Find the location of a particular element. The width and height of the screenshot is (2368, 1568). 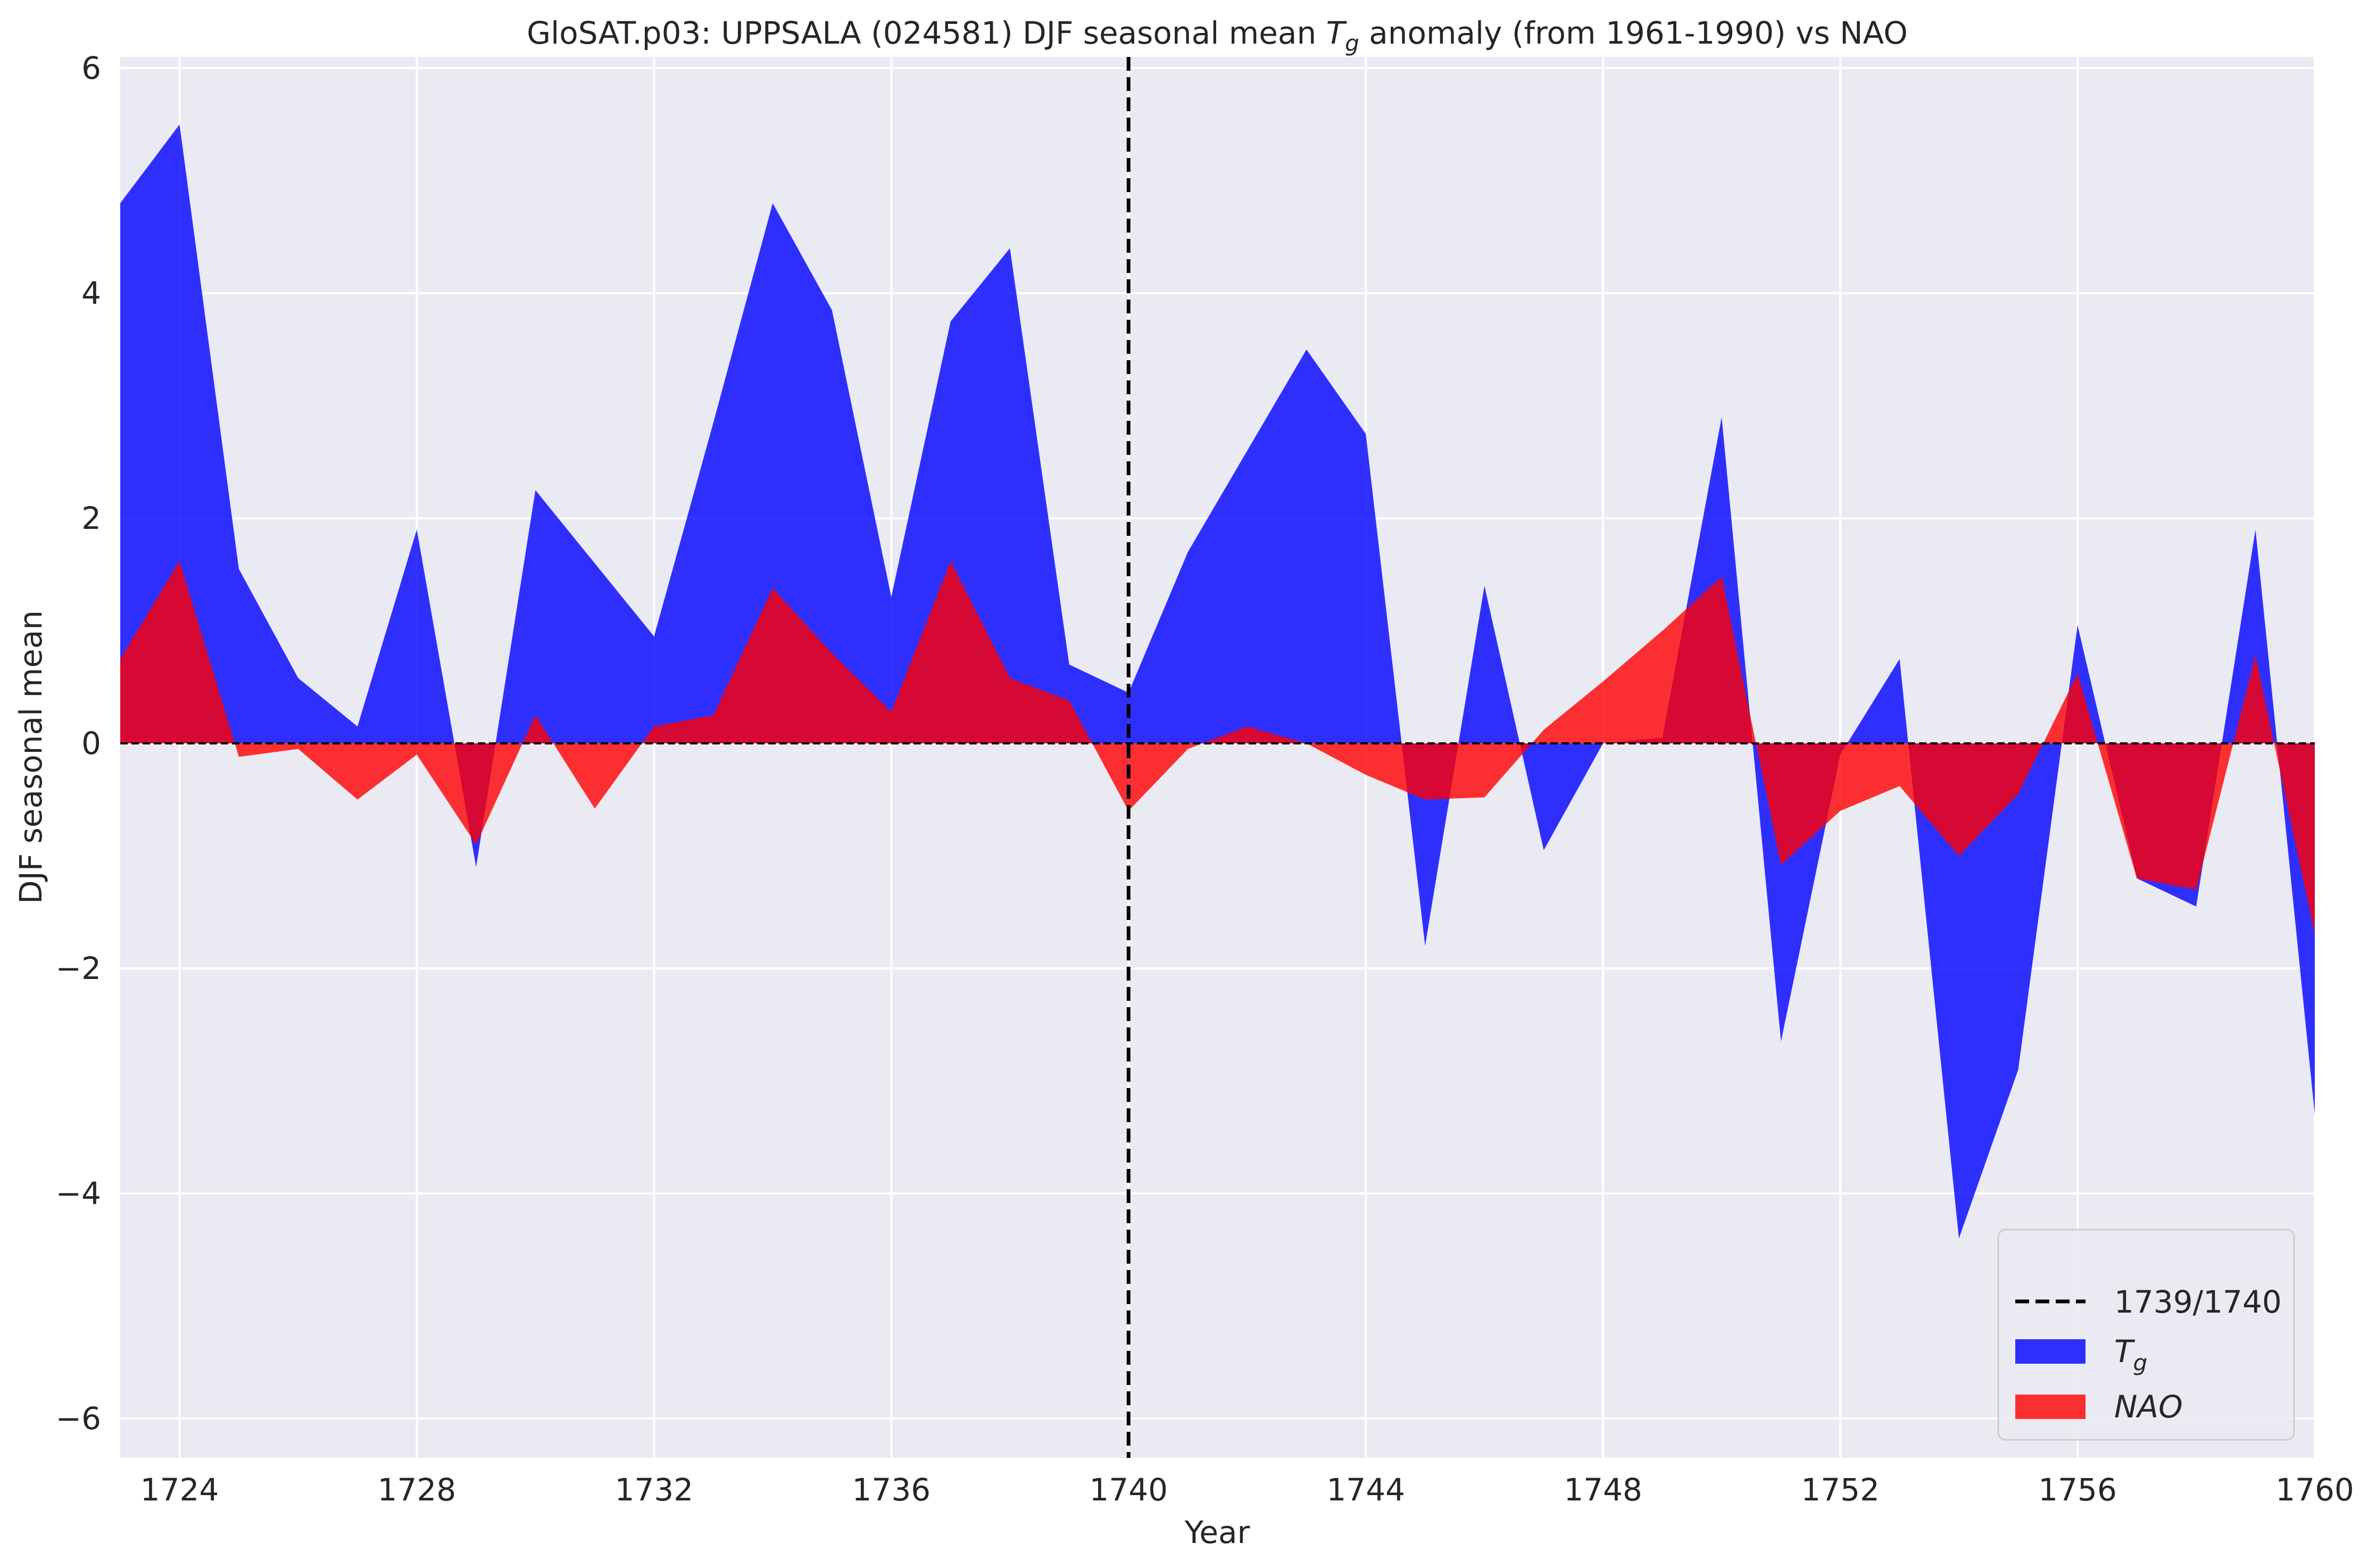

legend: 1739/1740 Tg NAO is located at coordinates (2146, 1335).